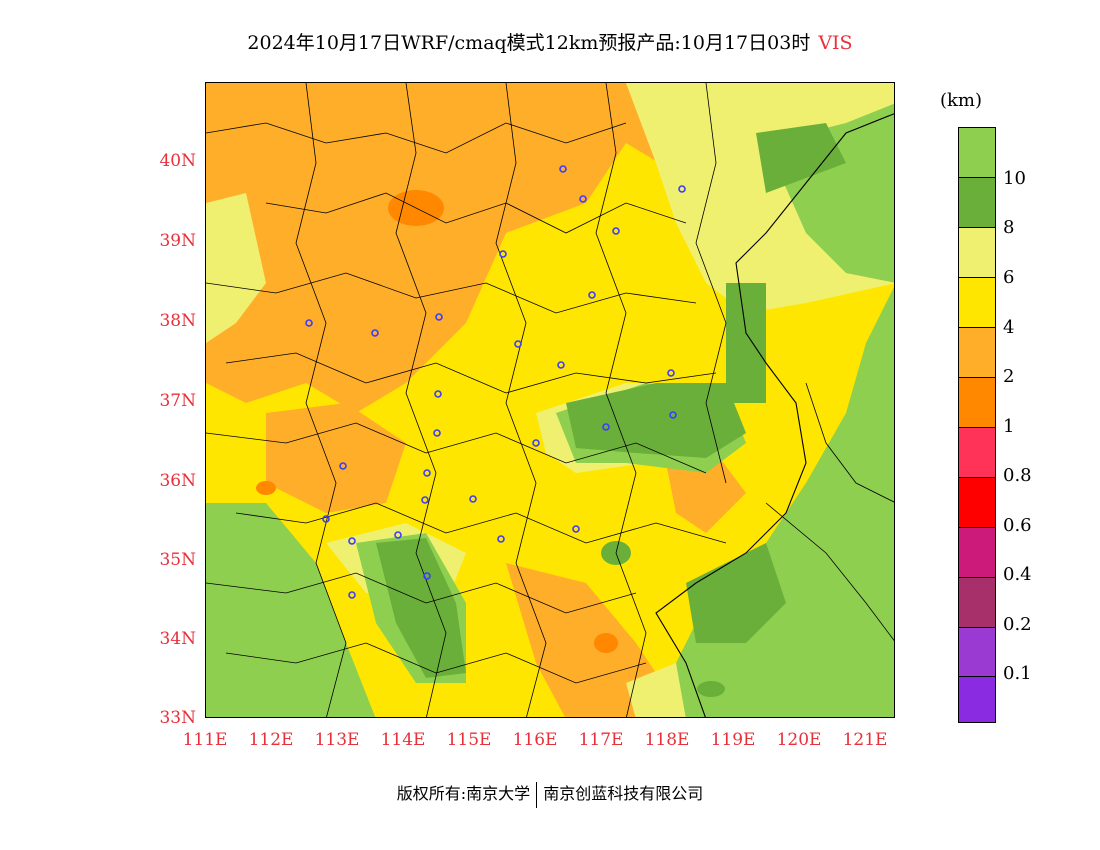 This screenshot has width=1100, height=850. I want to click on colorbar-level: 10, so click(1014, 178).